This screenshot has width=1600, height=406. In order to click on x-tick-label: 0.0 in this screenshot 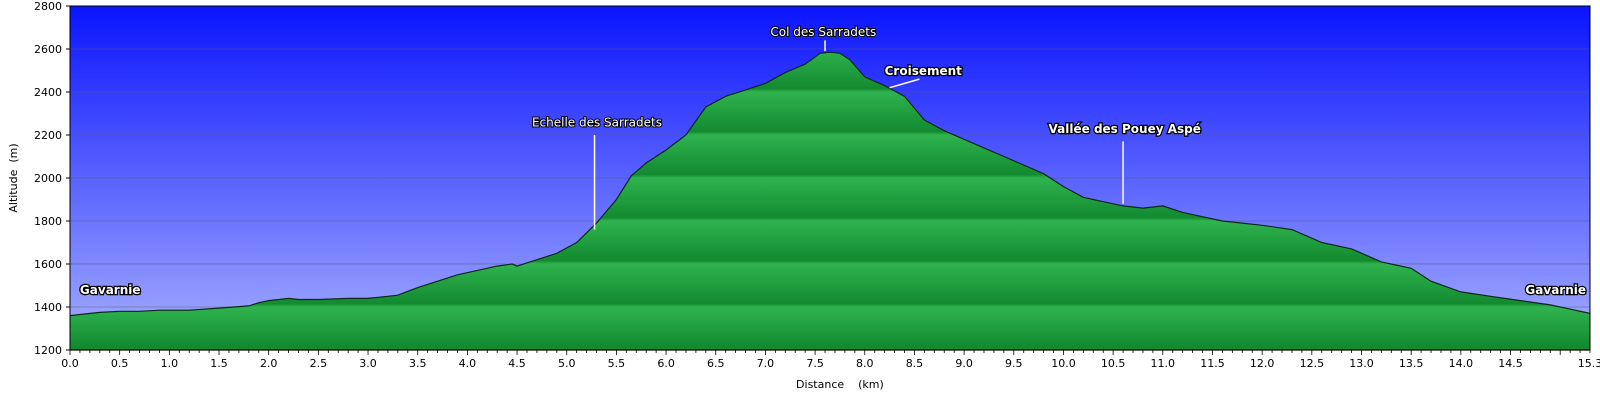, I will do `click(70, 363)`.